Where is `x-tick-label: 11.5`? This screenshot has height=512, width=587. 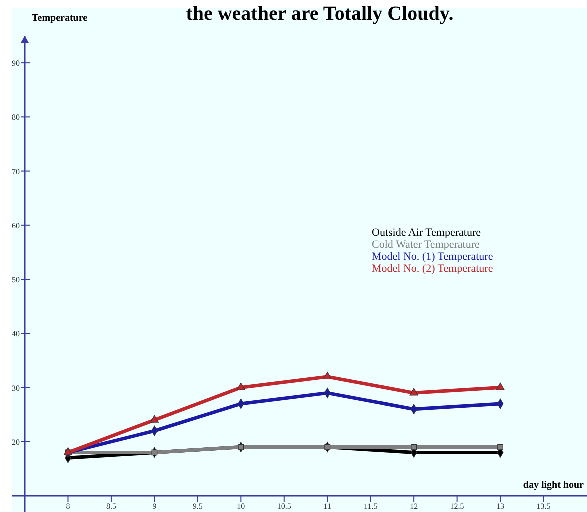
x-tick-label: 11.5 is located at coordinates (371, 506).